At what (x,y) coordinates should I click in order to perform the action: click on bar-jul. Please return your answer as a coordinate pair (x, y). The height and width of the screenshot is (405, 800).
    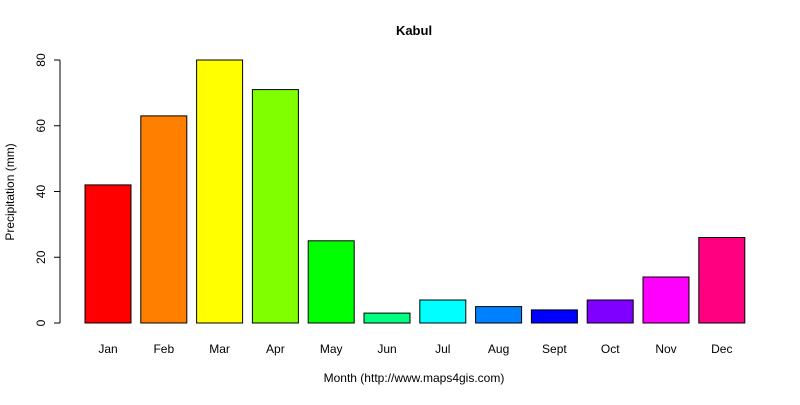
    Looking at the image, I should click on (443, 311).